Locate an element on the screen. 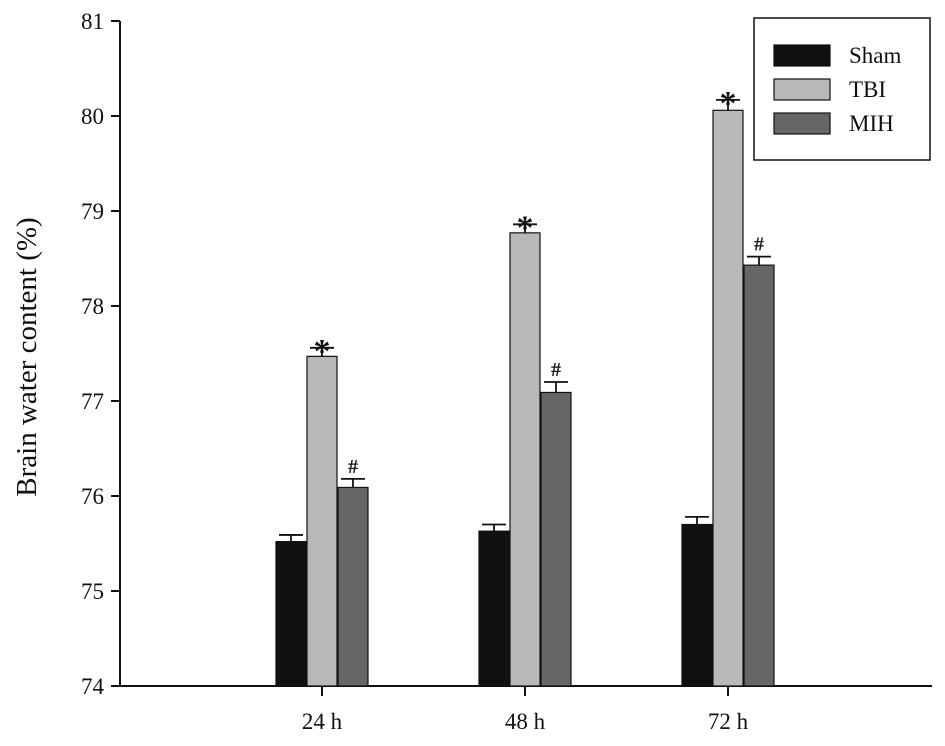 This screenshot has width=945, height=746. y-axis-label: Brain water content (%) is located at coordinates (27, 356).